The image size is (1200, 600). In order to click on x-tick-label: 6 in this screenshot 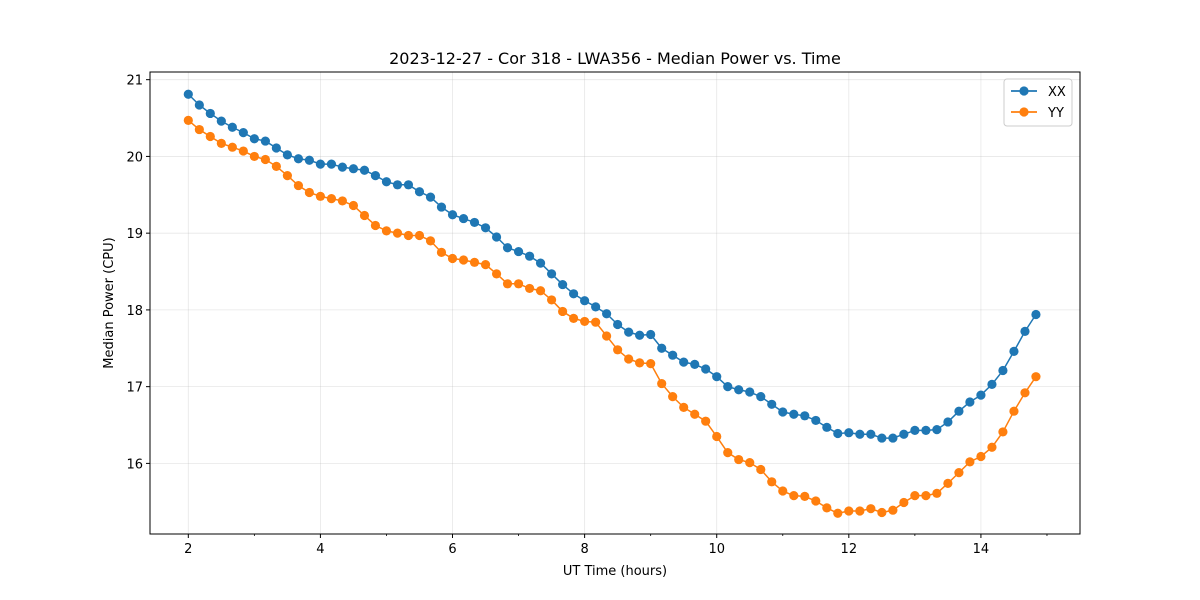, I will do `click(452, 549)`.